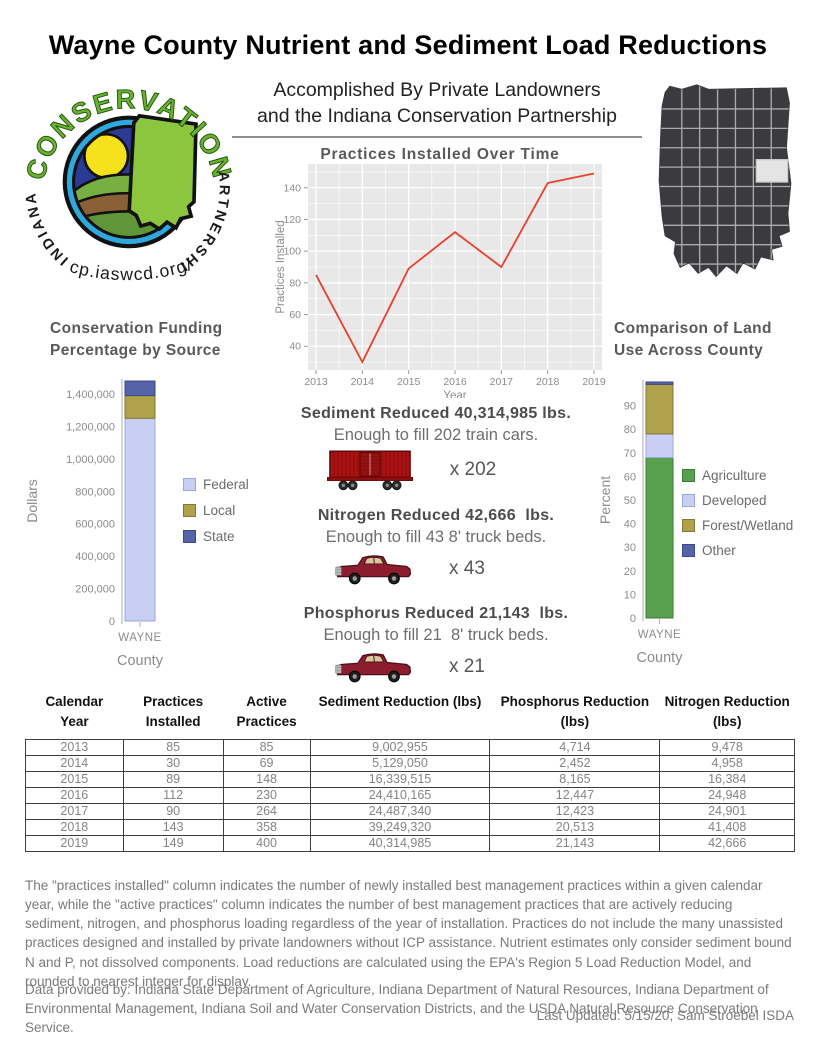 The width and height of the screenshot is (816, 1056). I want to click on table-cell: 85, so click(173, 747).